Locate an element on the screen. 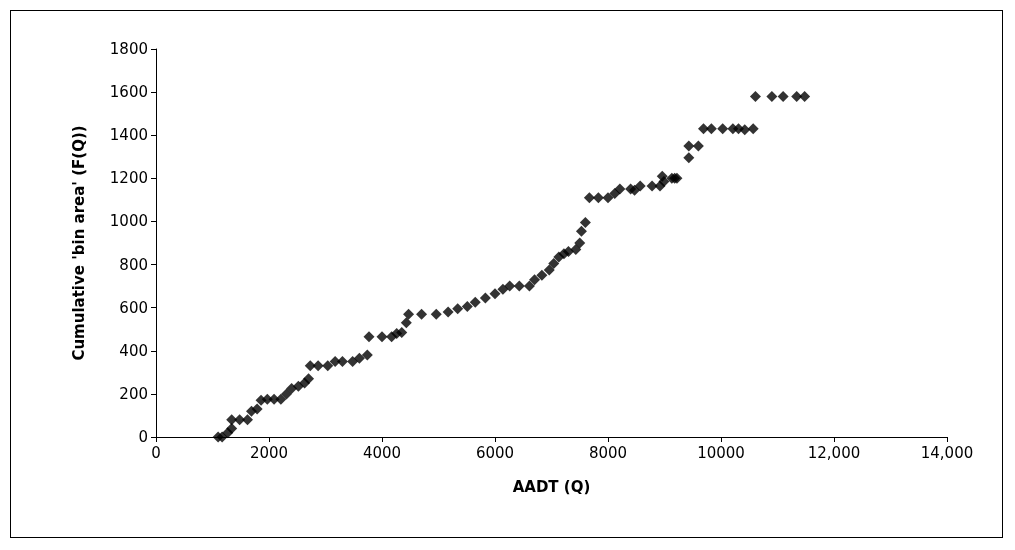  y-tick-label: 1800 is located at coordinates (128, 49).